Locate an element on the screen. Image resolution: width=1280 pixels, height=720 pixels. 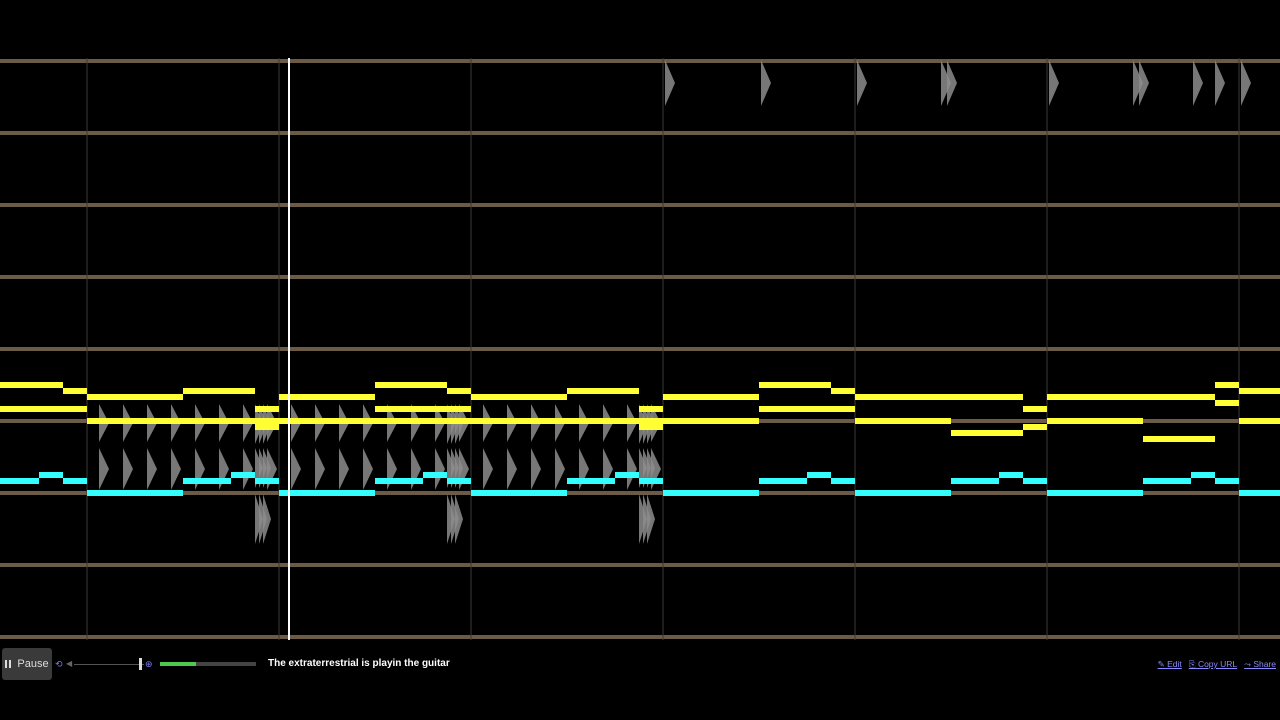
edit-link: ✎ Edit is located at coordinates (1169, 664).